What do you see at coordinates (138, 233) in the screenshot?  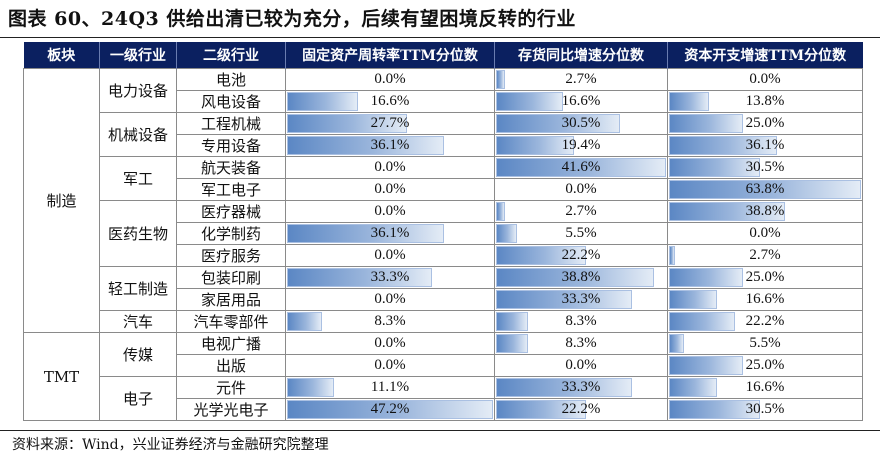 I see `level1-industry-cell: 医药生物` at bounding box center [138, 233].